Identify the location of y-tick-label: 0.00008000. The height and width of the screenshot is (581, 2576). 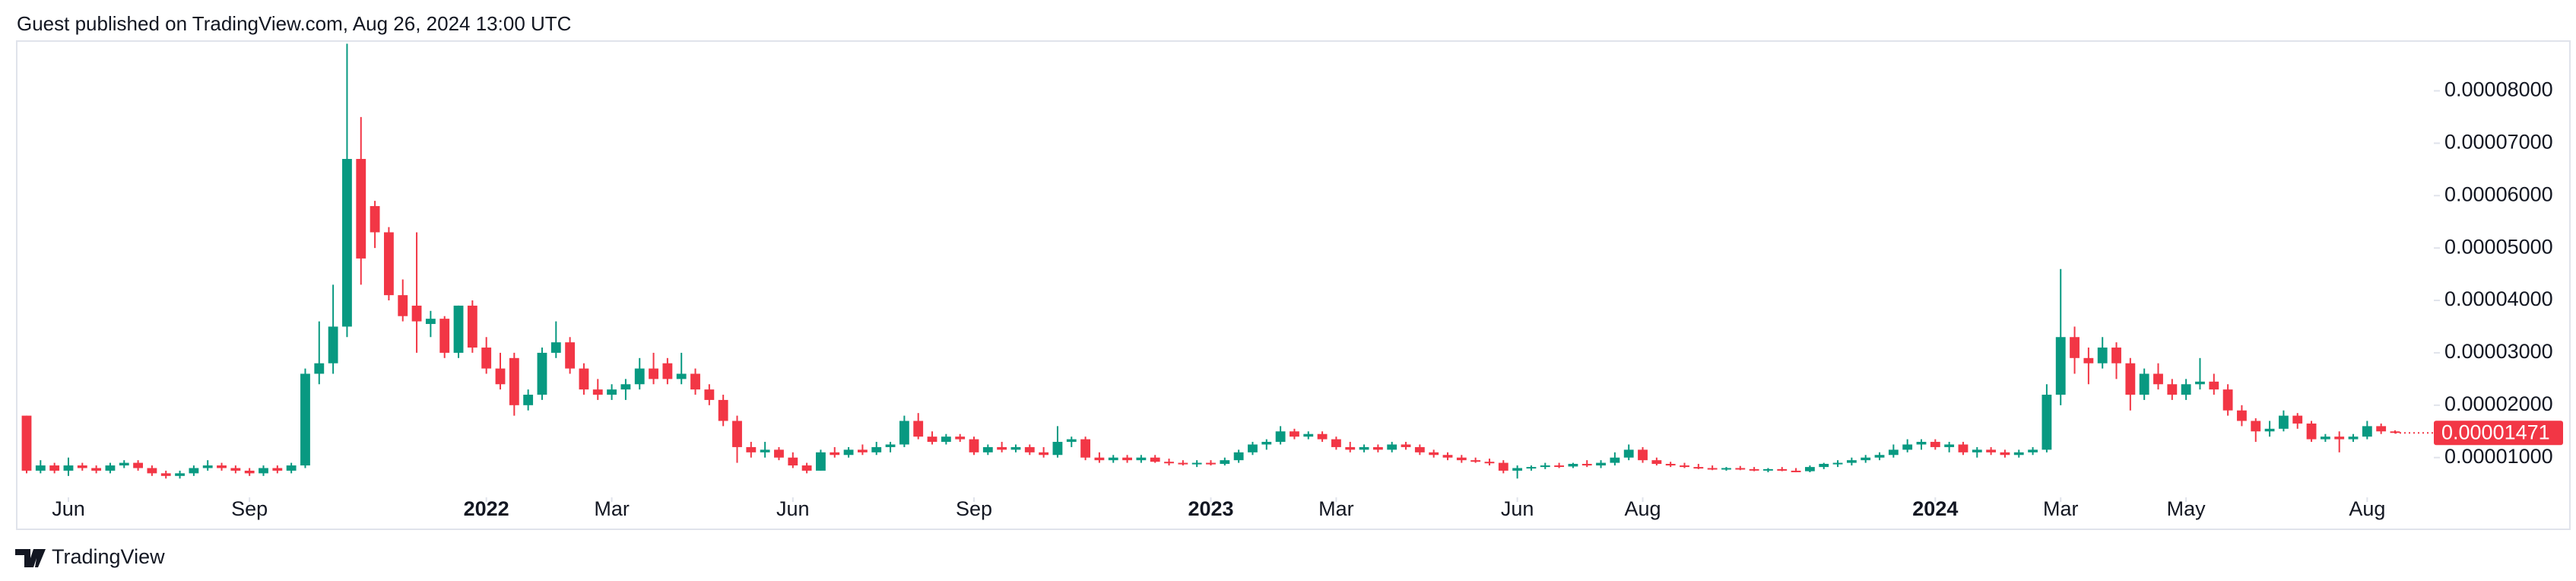
(2498, 89).